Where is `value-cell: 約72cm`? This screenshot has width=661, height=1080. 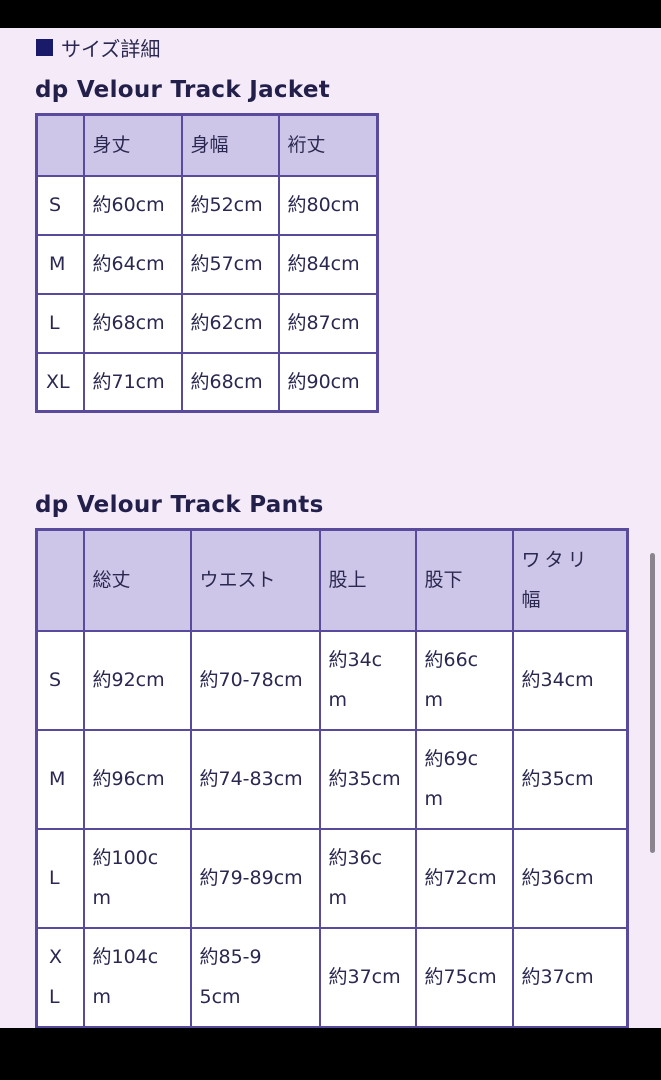
value-cell: 約72cm is located at coordinates (464, 878).